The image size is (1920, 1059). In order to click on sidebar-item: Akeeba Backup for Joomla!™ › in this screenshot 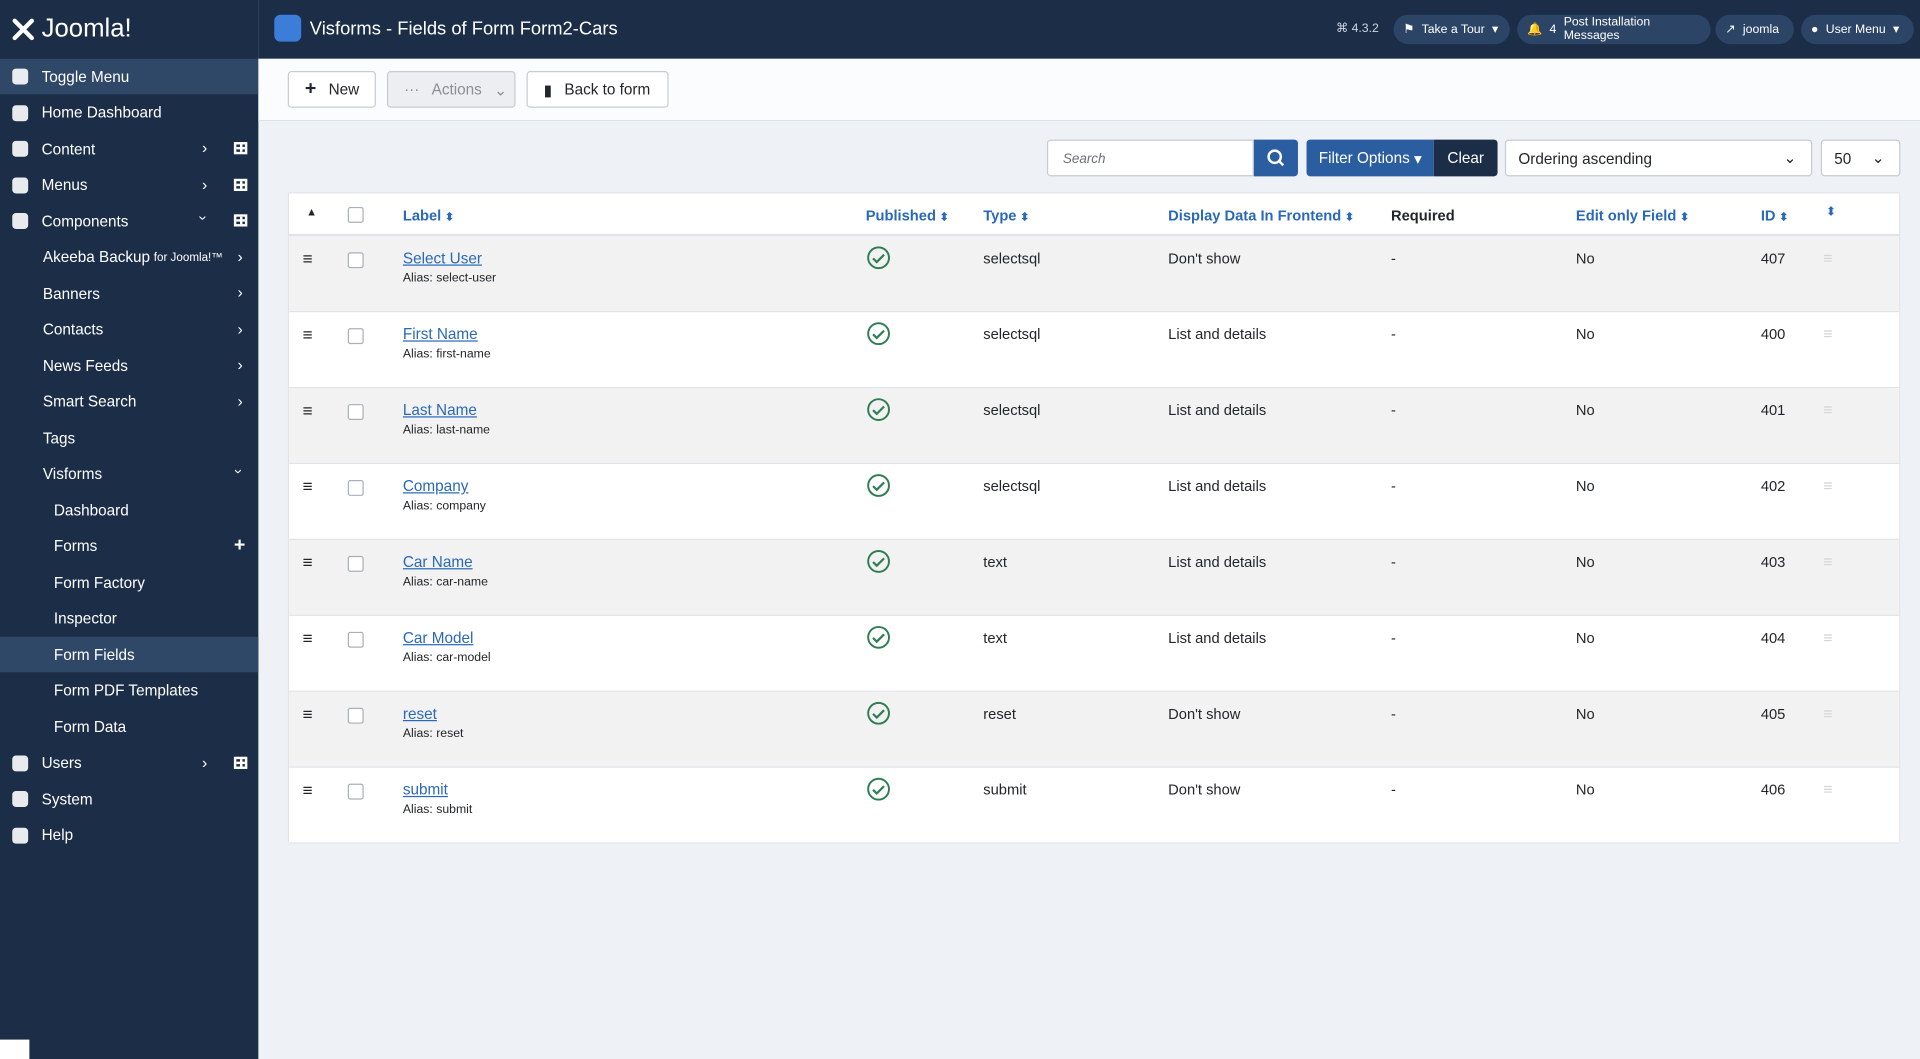, I will do `click(129, 257)`.